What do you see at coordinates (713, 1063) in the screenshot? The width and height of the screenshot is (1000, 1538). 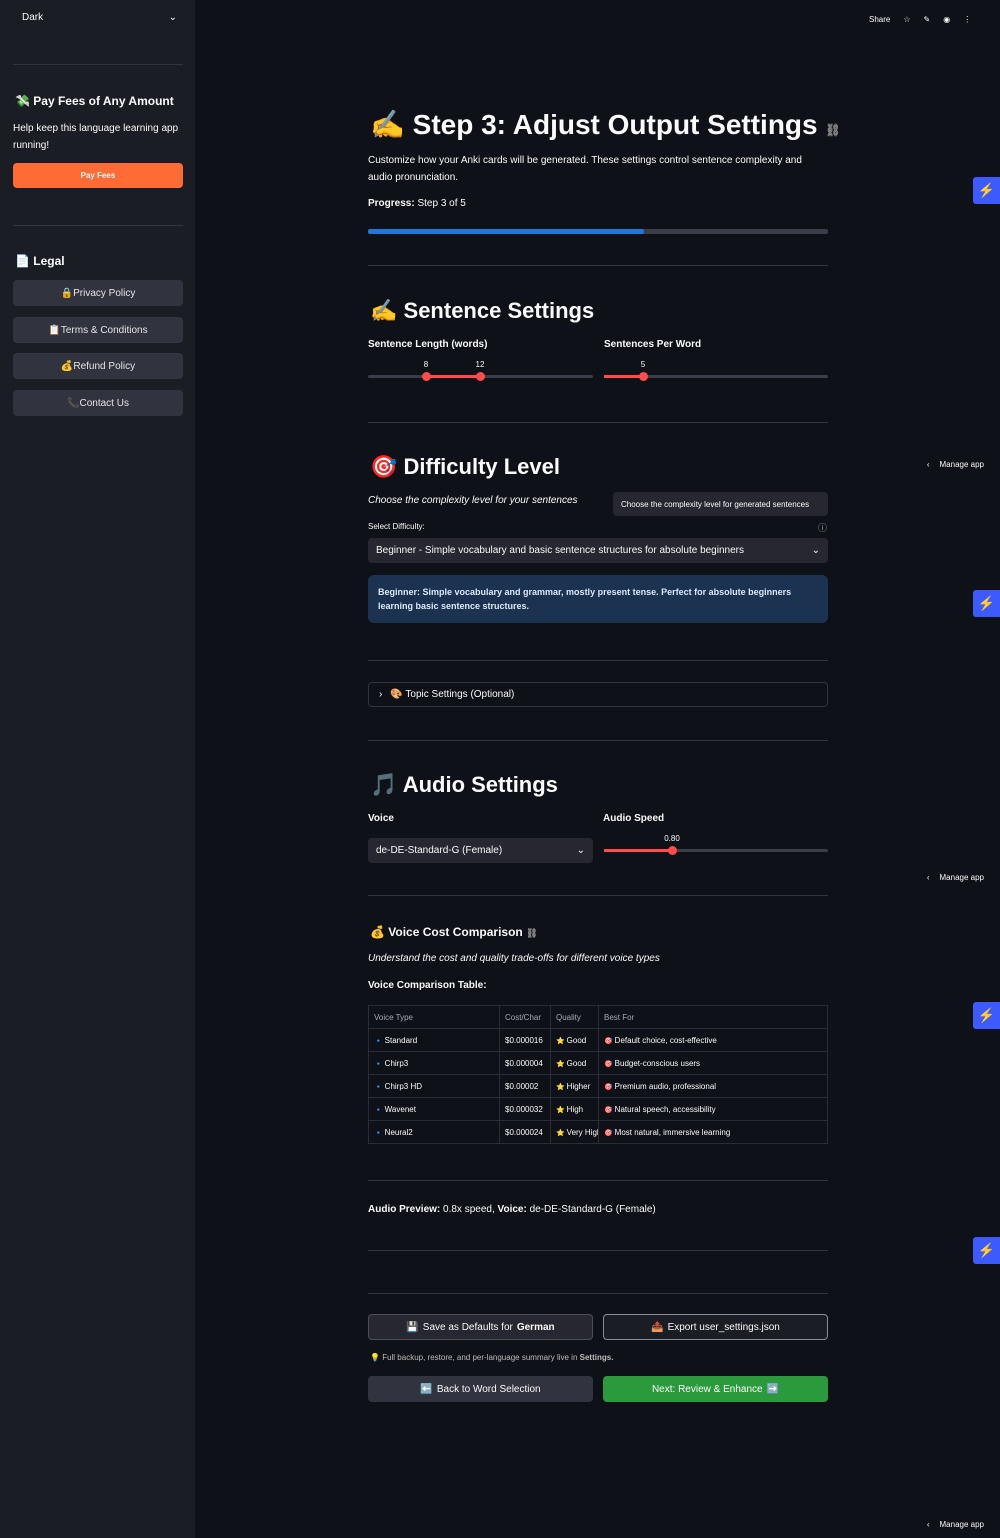 I see `table-cell: 🎯 Budget-conscious users` at bounding box center [713, 1063].